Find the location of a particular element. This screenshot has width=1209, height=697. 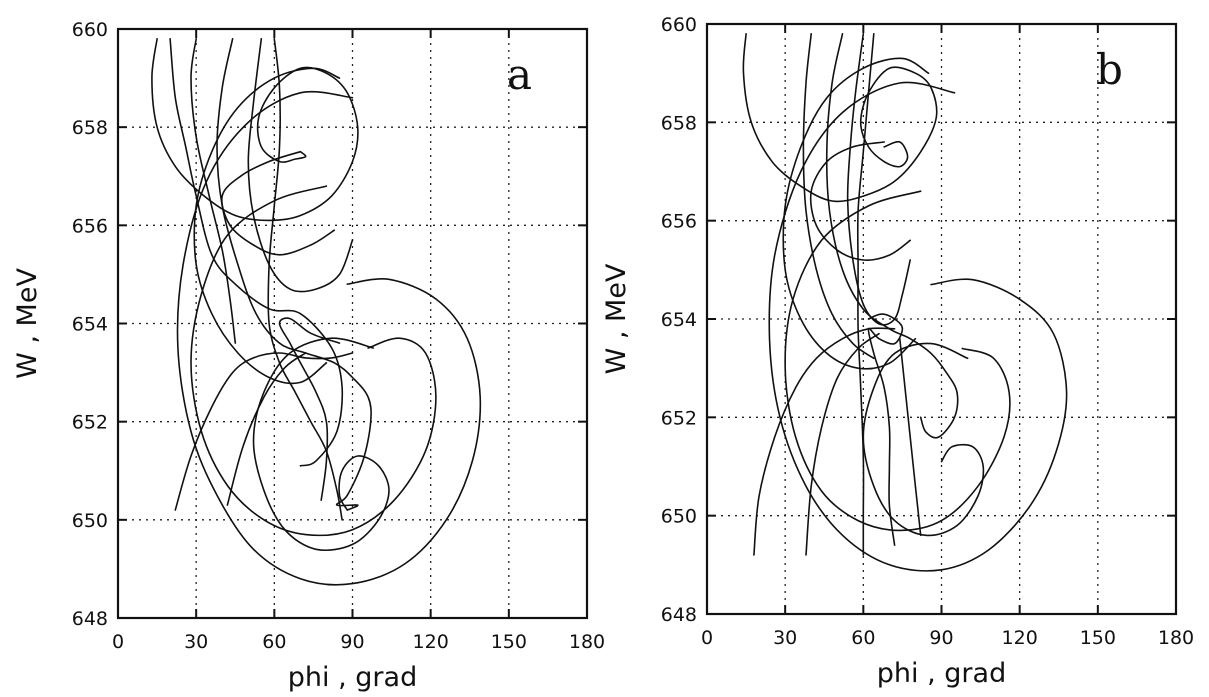

panel-label: b is located at coordinates (1109, 69).